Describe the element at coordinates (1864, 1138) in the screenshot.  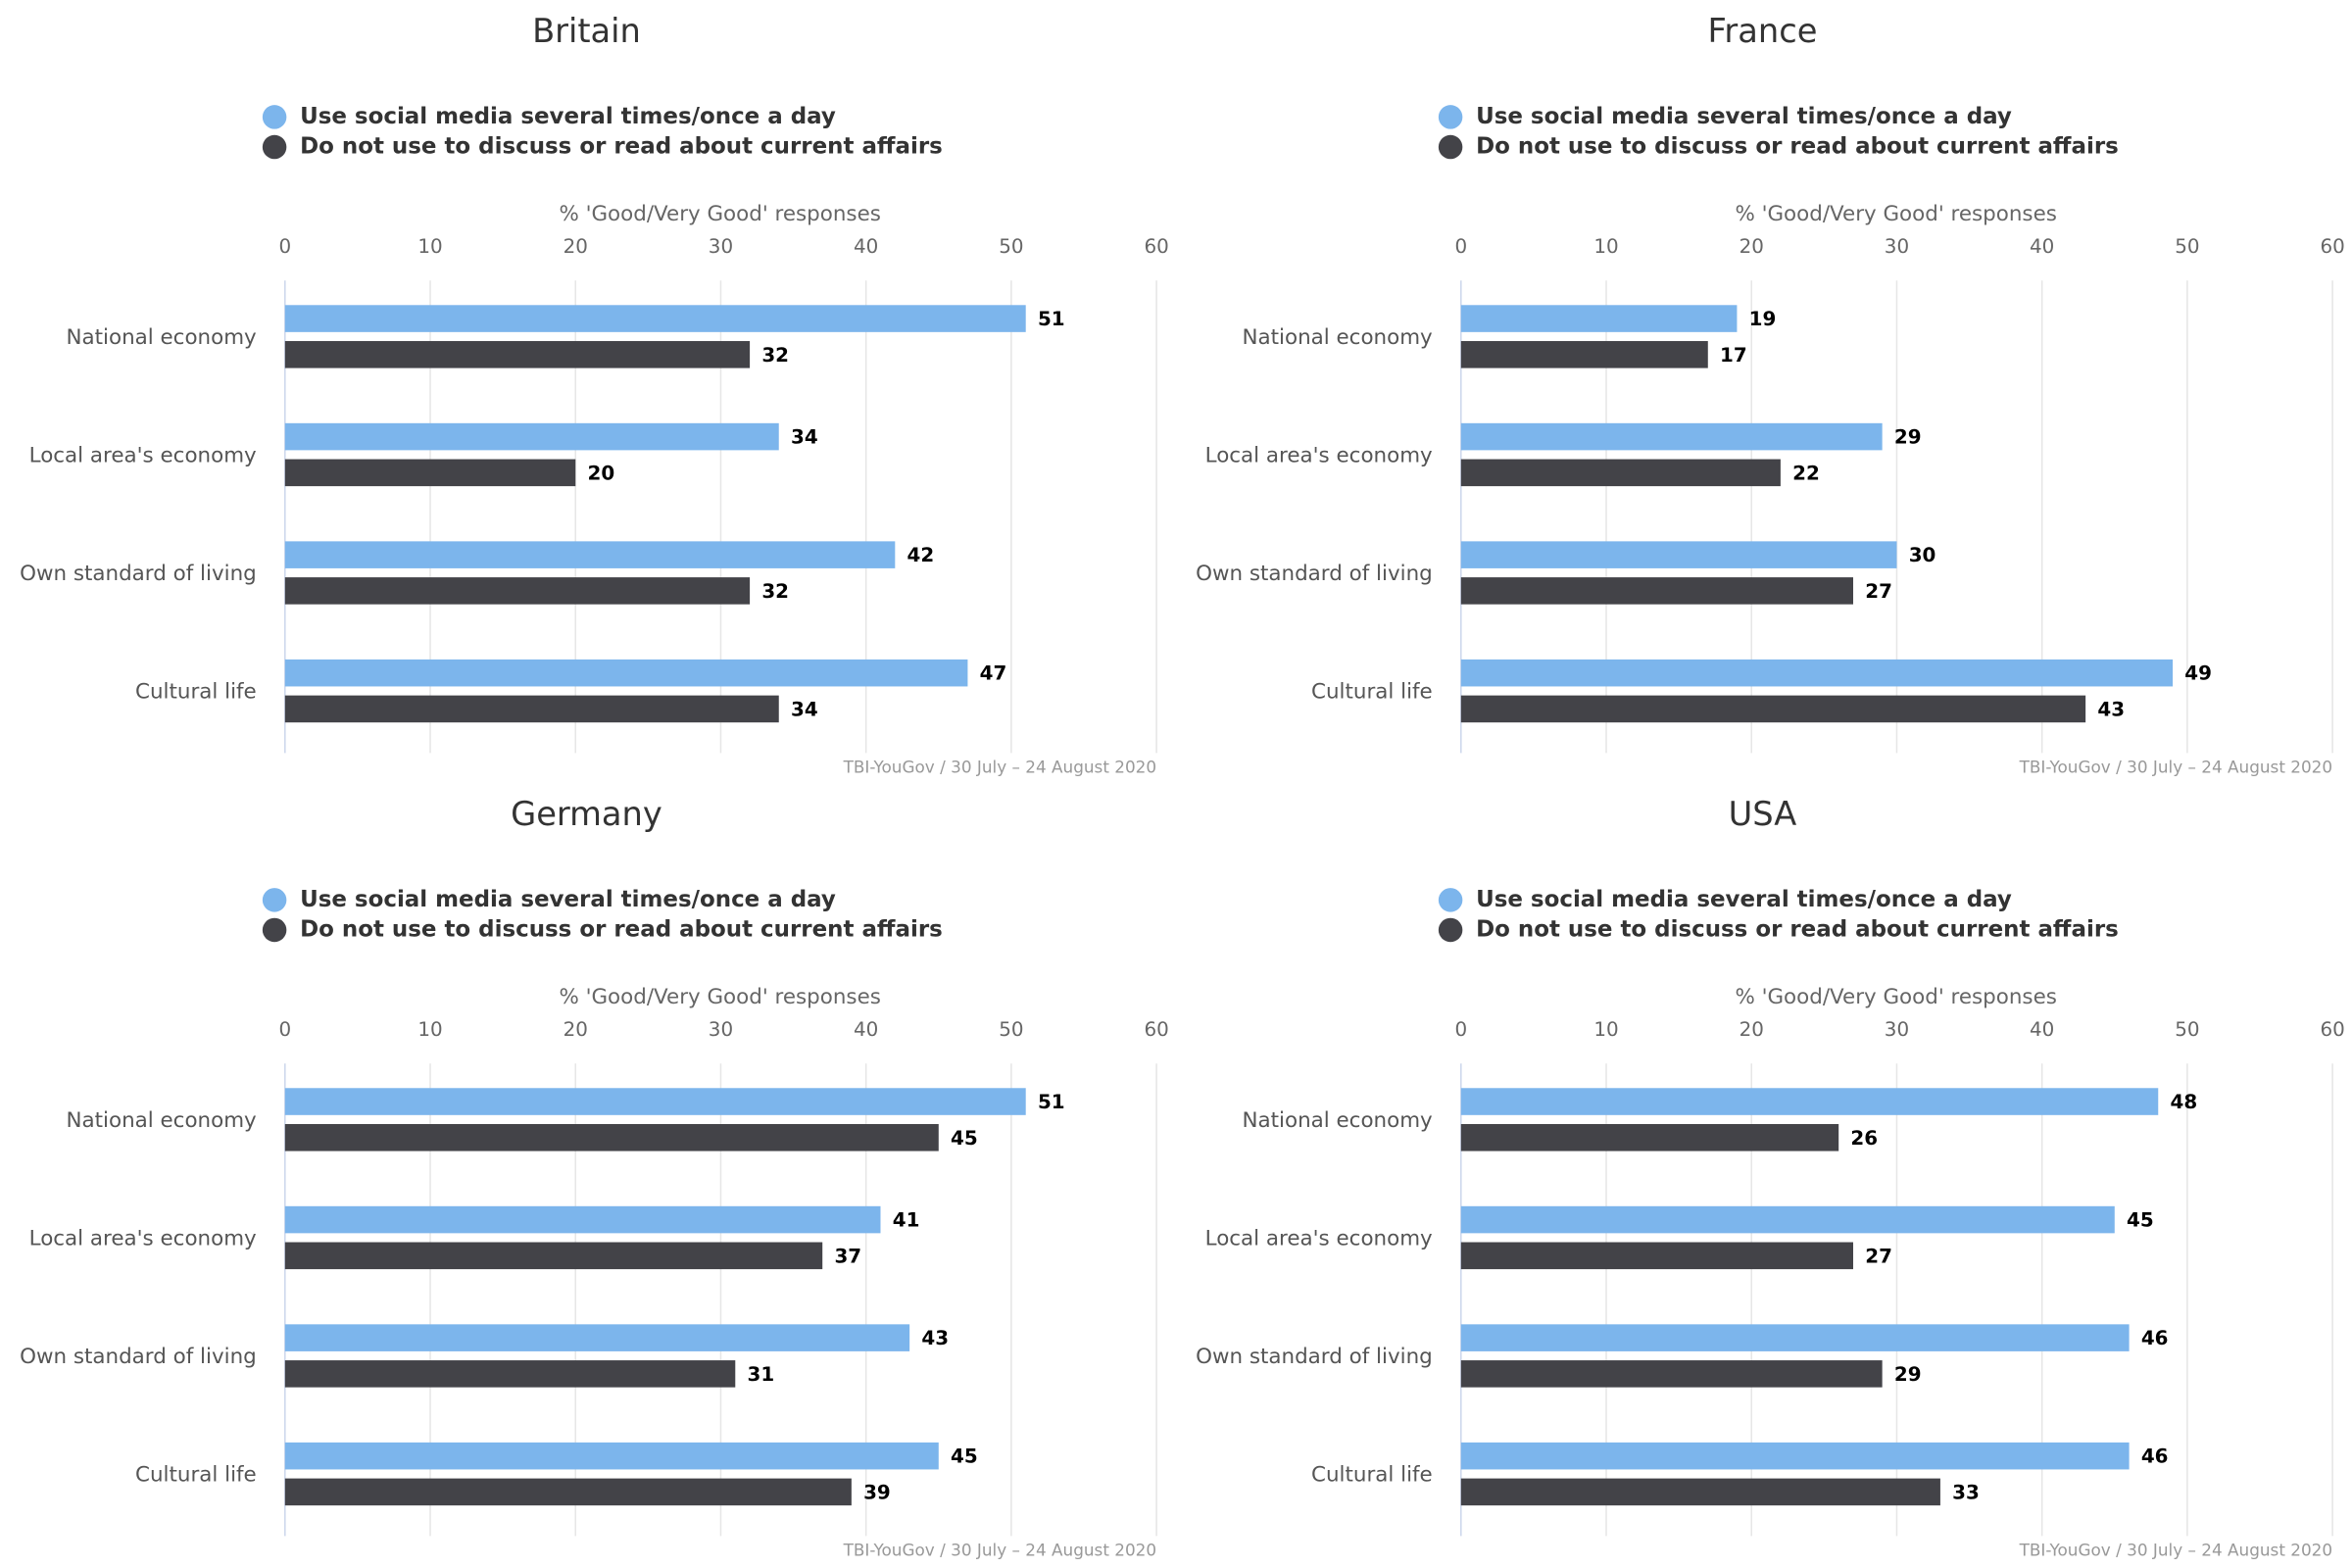
I see `data-label: 26` at that location.